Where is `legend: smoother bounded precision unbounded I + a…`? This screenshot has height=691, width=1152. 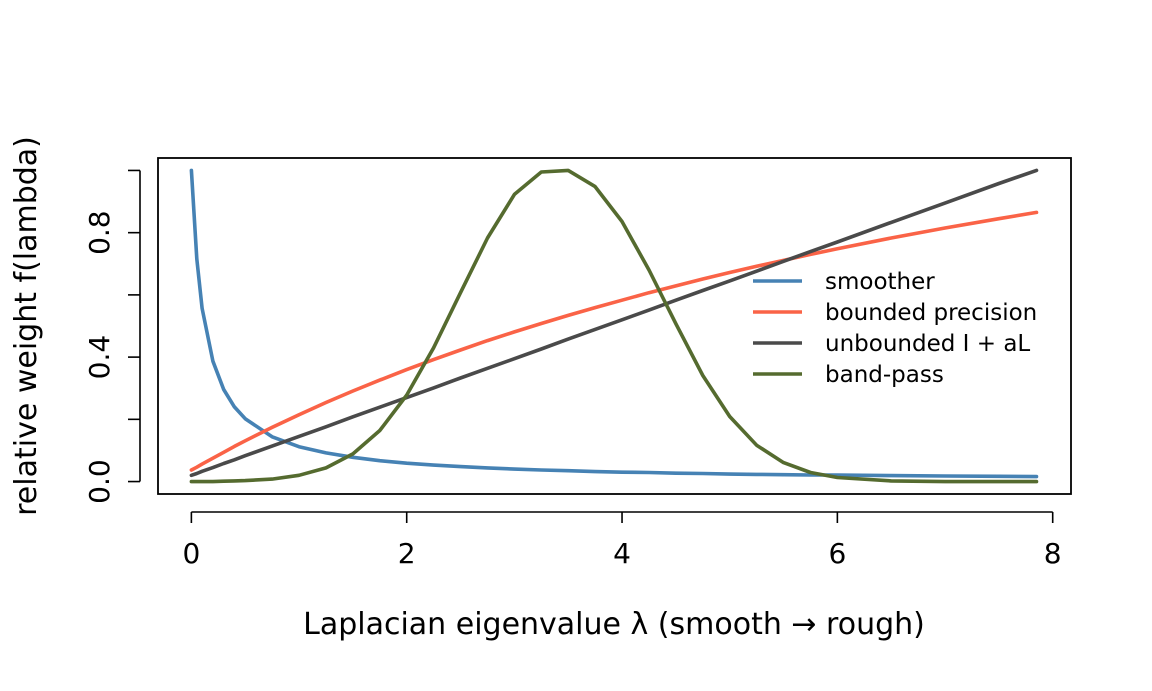 legend: smoother bounded precision unbounded I + a… is located at coordinates (895, 328).